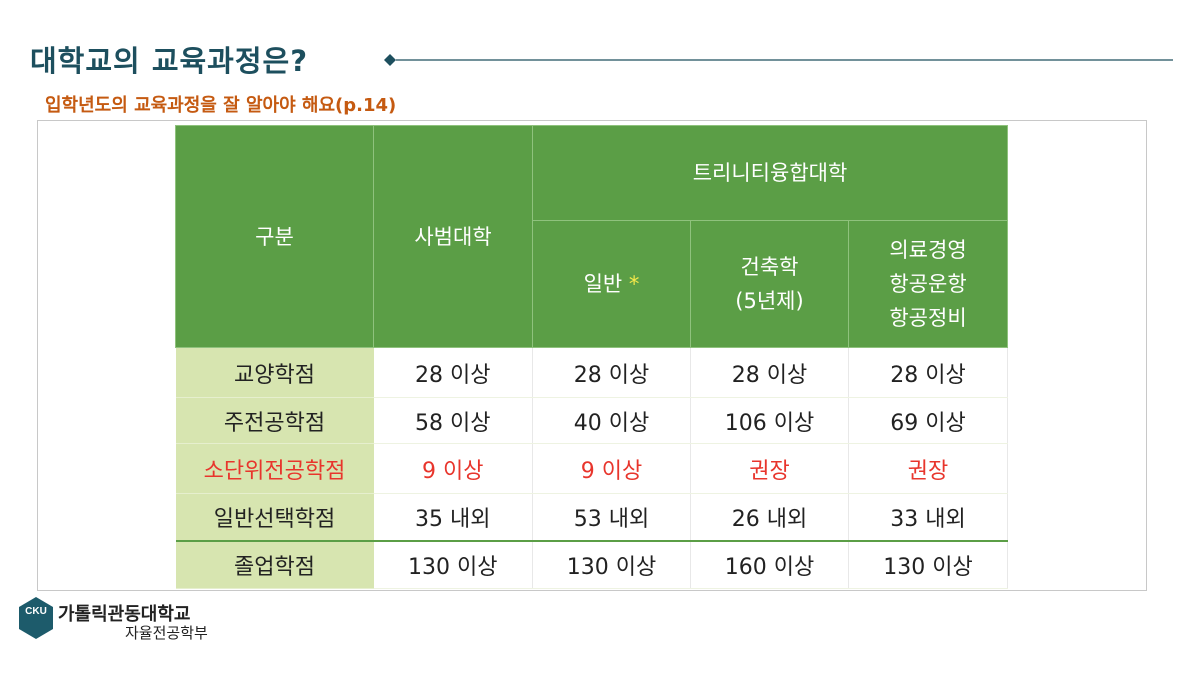 This screenshot has width=1182, height=676. I want to click on row-label: 주전공학점, so click(274, 420).